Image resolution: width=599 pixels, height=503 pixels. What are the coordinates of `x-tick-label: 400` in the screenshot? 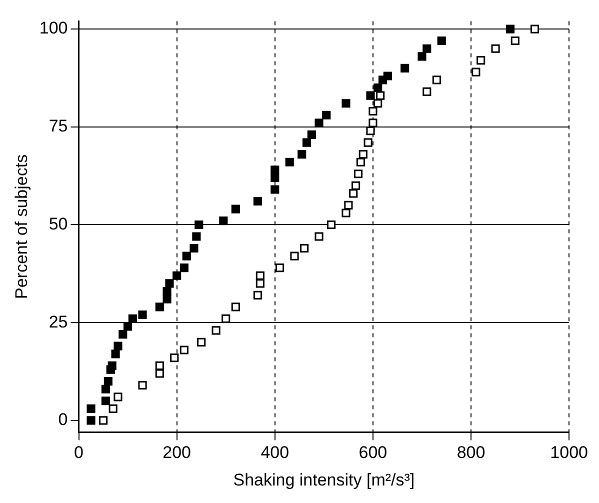 It's located at (275, 452).